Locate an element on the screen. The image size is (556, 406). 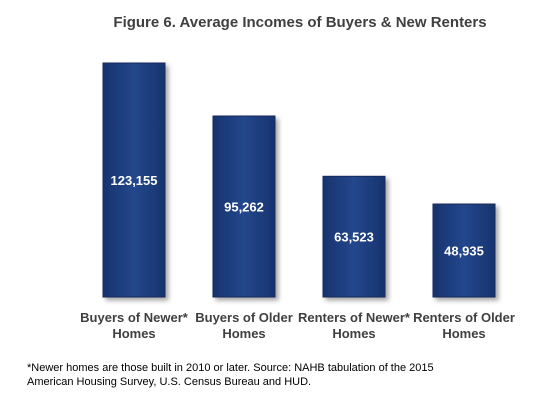
value-label-2: 95,262 is located at coordinates (244, 207).